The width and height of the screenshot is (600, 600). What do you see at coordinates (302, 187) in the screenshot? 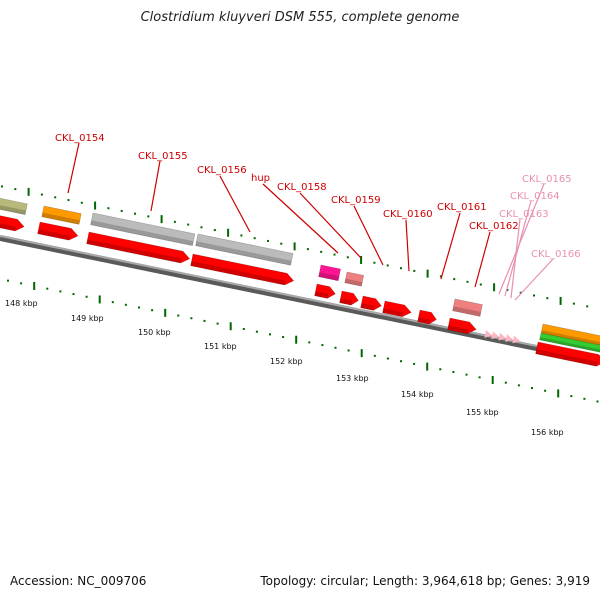
I see `gene-label: CKL_0158` at bounding box center [302, 187].